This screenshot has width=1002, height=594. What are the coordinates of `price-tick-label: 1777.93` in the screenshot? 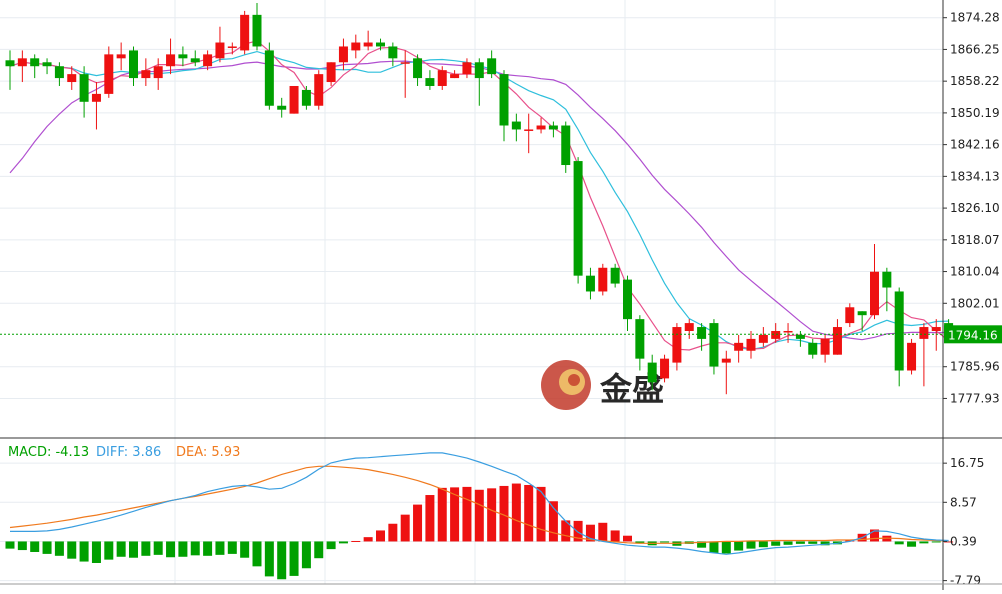 It's located at (975, 398).